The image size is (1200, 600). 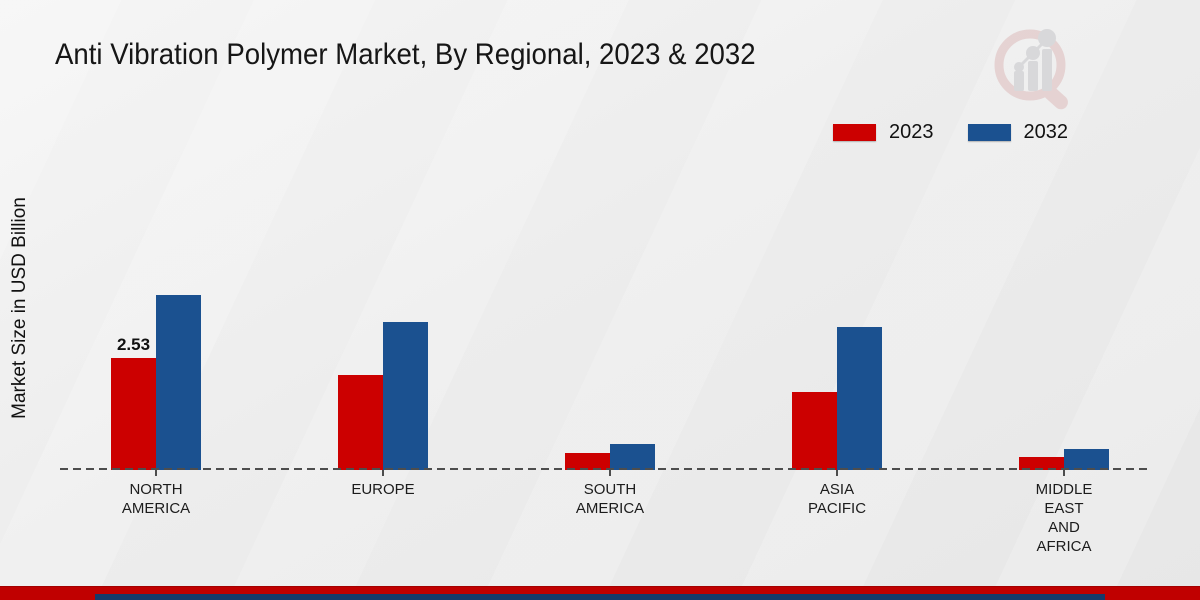 What do you see at coordinates (610, 473) in the screenshot?
I see `x-axis-tick-south-america` at bounding box center [610, 473].